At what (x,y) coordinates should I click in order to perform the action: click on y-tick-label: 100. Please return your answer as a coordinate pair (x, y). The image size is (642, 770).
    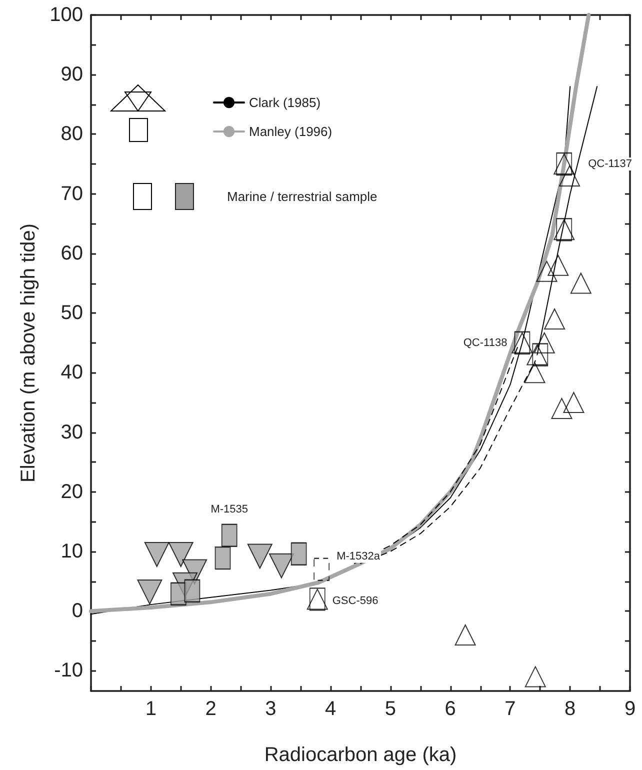
    Looking at the image, I should click on (66, 15).